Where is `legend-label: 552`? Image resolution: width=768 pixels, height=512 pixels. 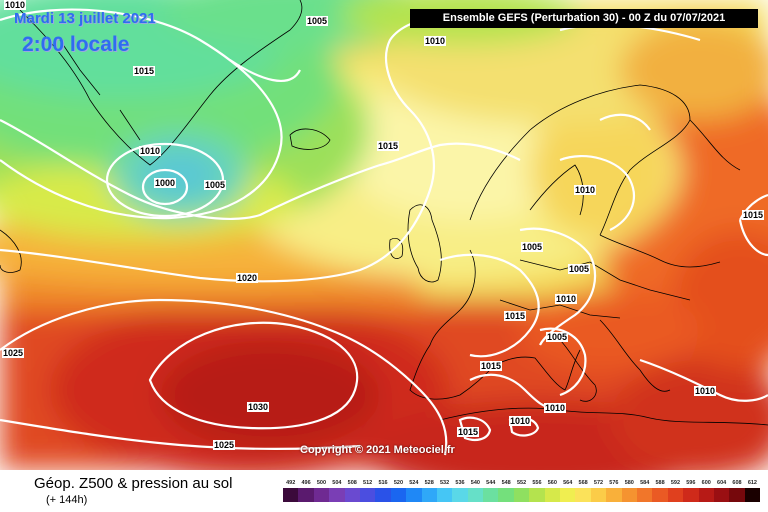 legend-label: 552 is located at coordinates (521, 483).